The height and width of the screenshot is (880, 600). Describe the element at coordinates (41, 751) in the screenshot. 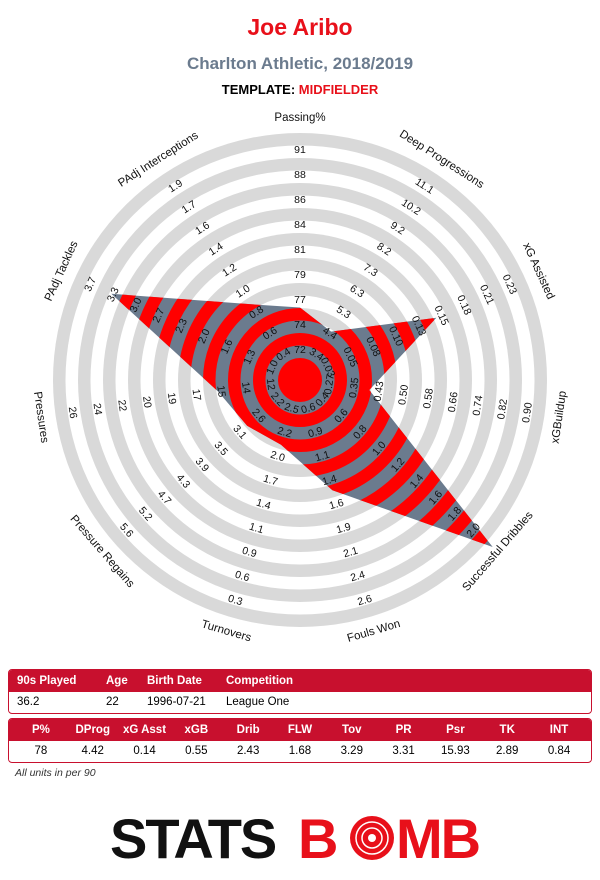

I see `stats-value-p-: 78` at that location.